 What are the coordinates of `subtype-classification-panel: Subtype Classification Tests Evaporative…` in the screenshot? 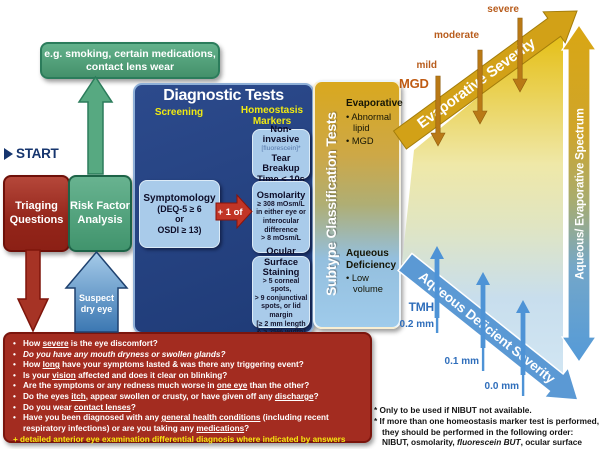 It's located at (358, 204).